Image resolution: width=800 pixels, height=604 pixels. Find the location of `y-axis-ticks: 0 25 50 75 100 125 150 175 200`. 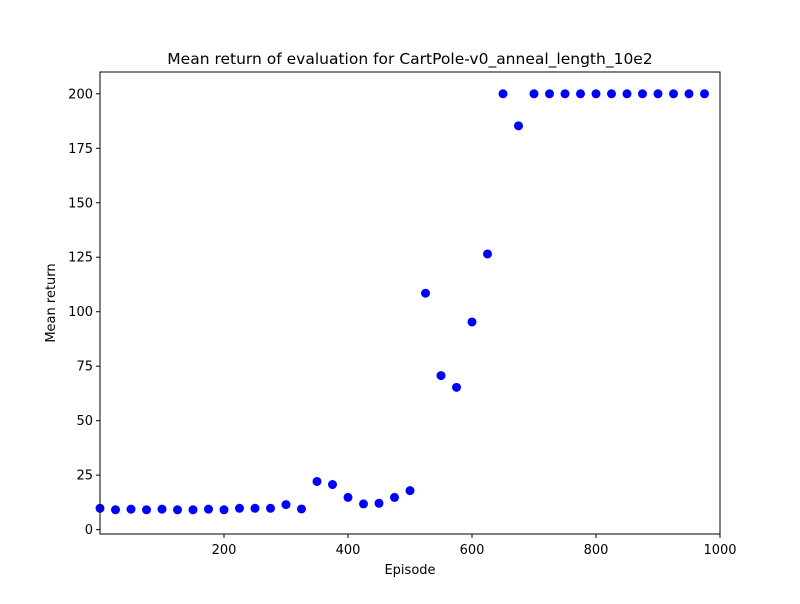

y-axis-ticks: 0 25 50 75 100 125 150 175 200 is located at coordinates (84, 312).